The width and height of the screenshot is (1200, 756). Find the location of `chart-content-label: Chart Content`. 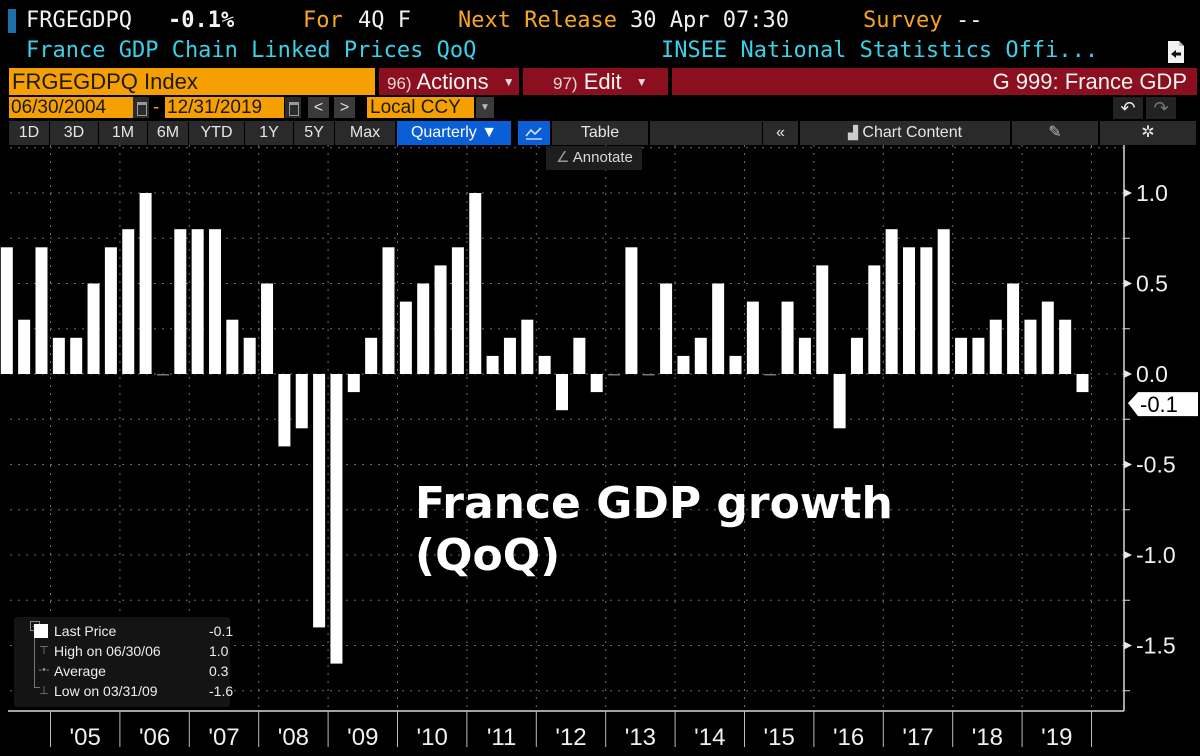

chart-content-label: Chart Content is located at coordinates (912, 132).